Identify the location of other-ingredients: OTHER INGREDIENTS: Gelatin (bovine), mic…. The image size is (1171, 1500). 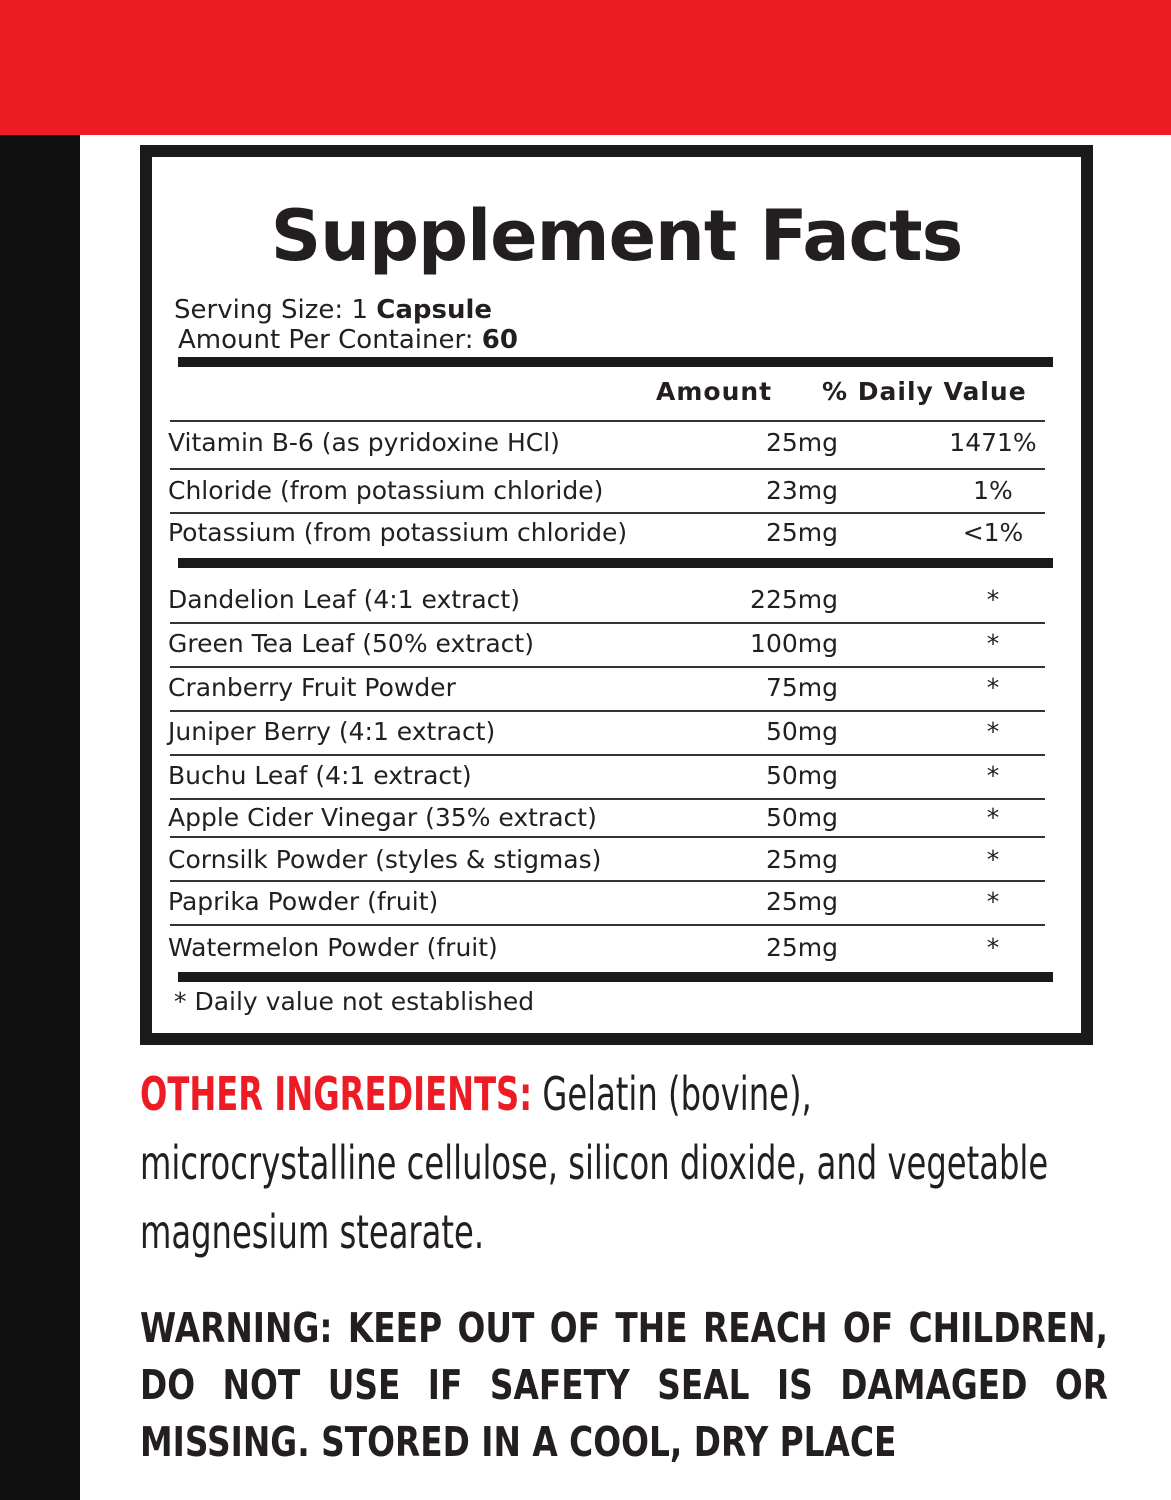
(595, 1163).